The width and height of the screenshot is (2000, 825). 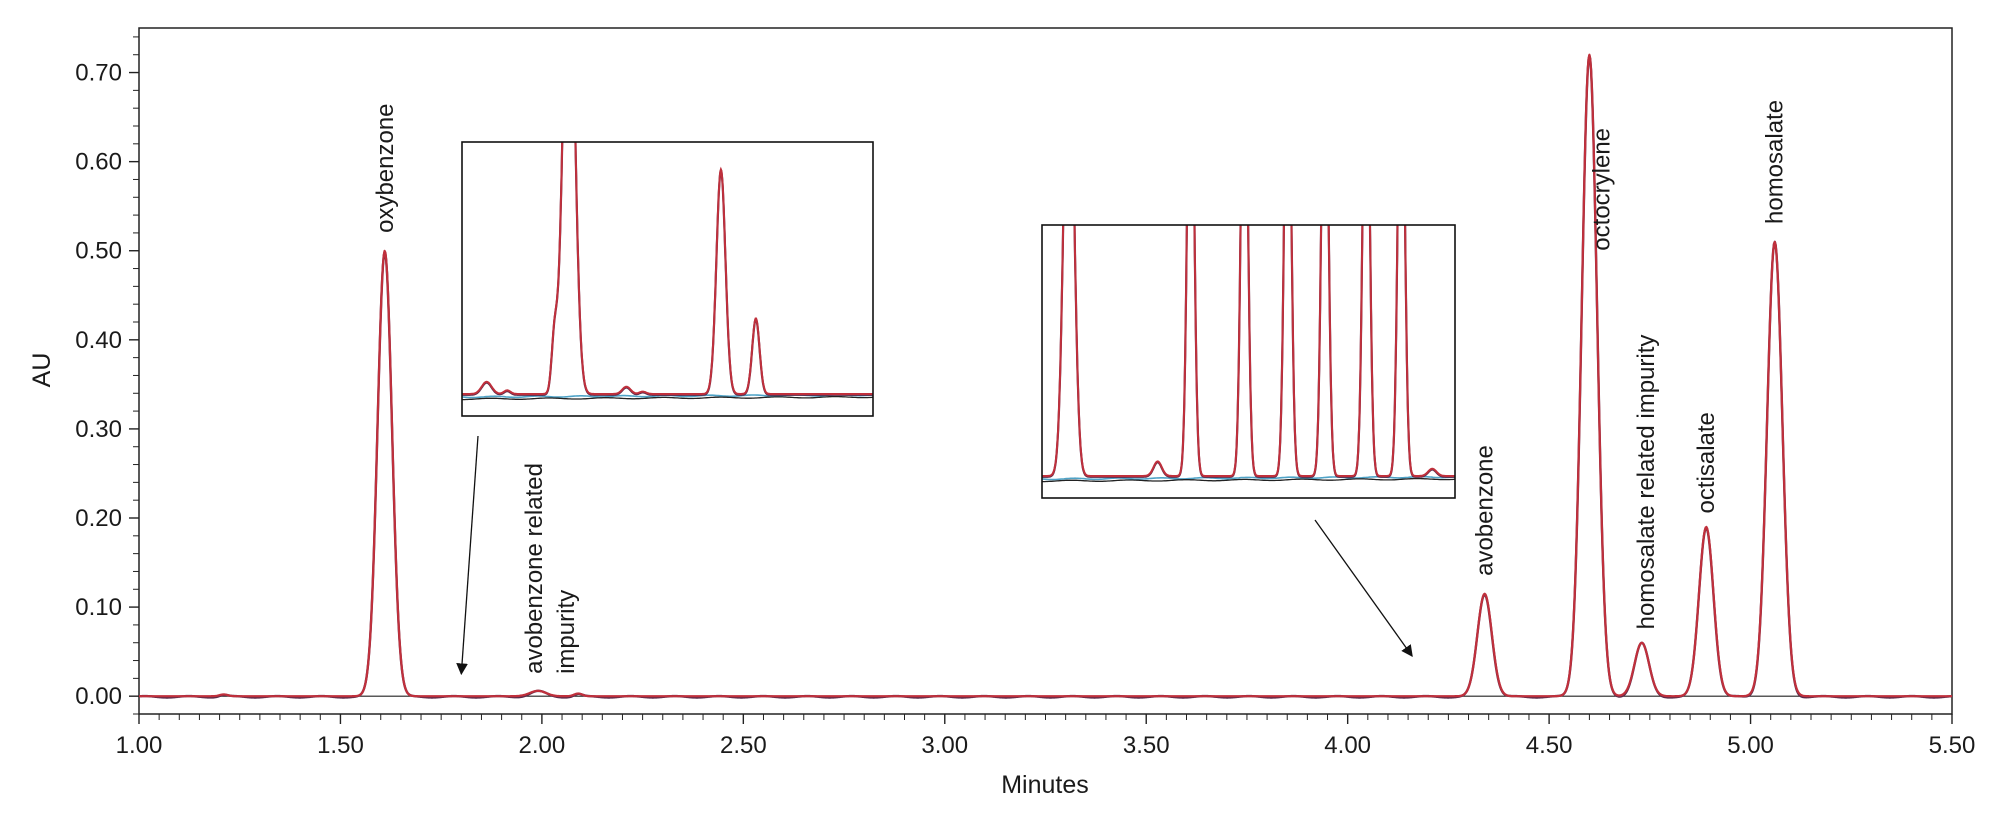 I want to click on x-tick-label: 1.00, so click(x=139, y=745).